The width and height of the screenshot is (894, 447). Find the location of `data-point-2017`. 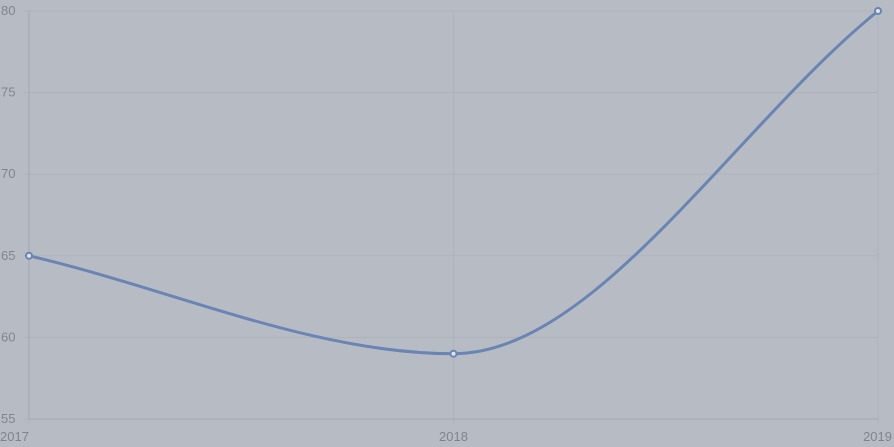

data-point-2017 is located at coordinates (29, 255).